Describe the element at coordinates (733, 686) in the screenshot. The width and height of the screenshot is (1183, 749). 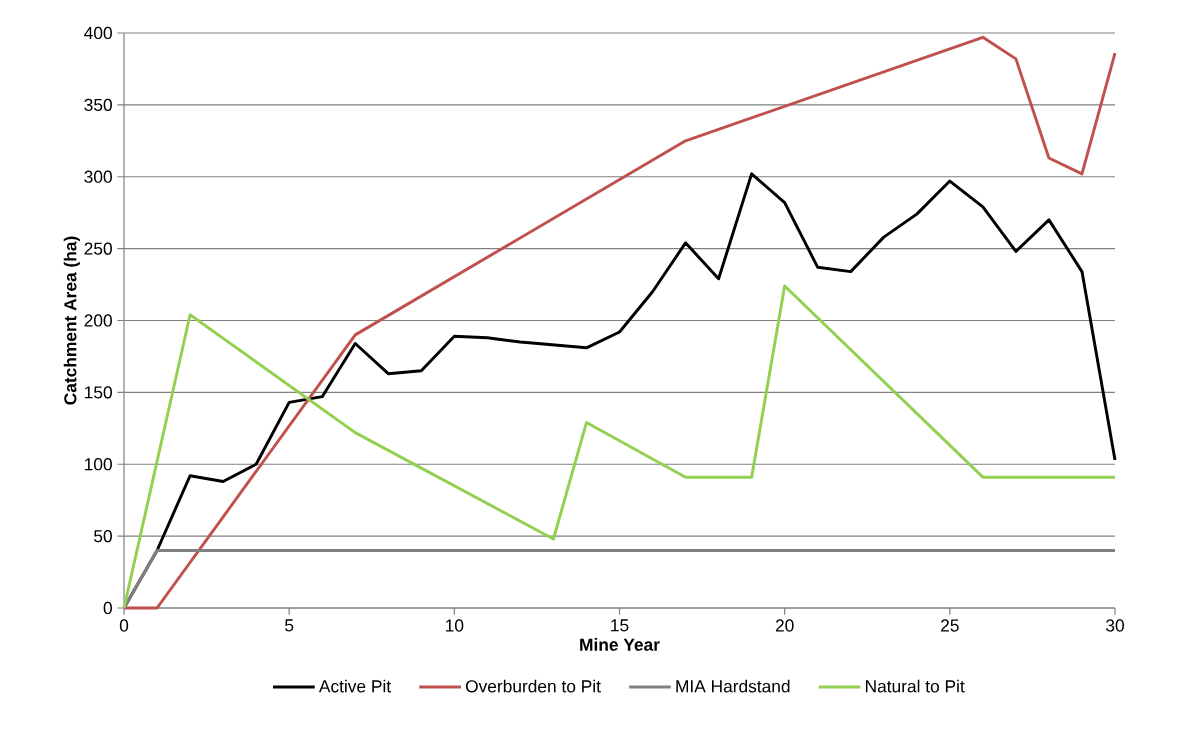
I see `legend-label: MIA Hardstand` at that location.